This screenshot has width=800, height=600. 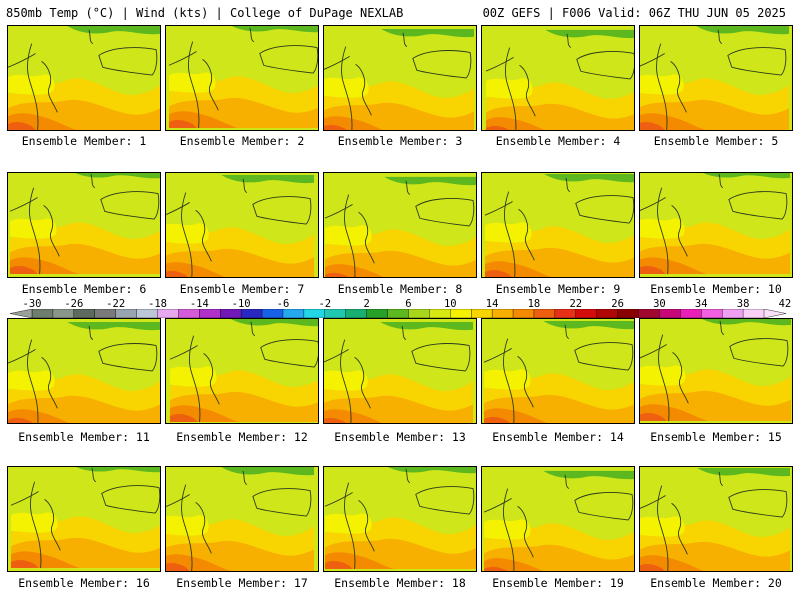 I want to click on ensemble-member-label: Ensemble Member: 10, so click(x=716, y=289).